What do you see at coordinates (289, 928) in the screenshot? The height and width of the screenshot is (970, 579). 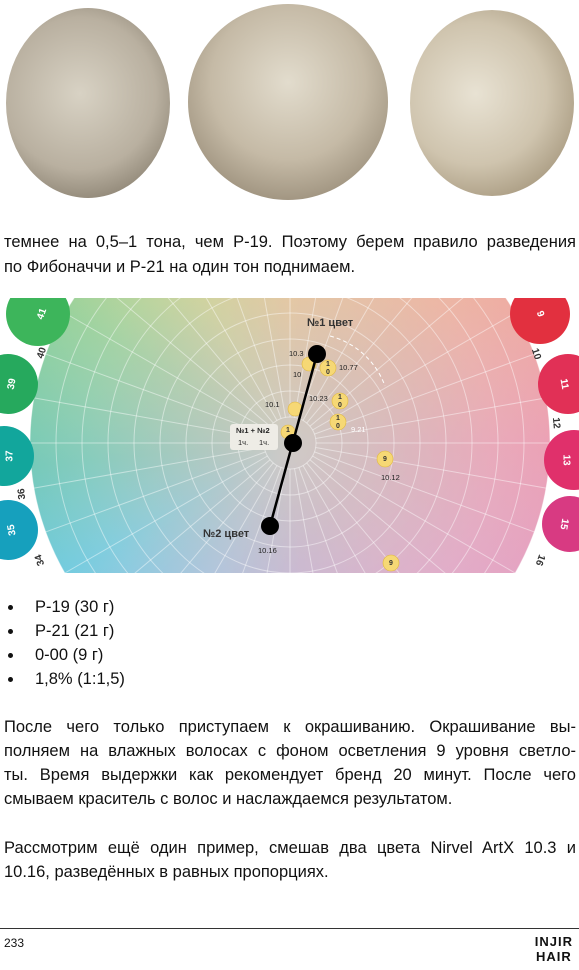 I see `footer-rule` at bounding box center [289, 928].